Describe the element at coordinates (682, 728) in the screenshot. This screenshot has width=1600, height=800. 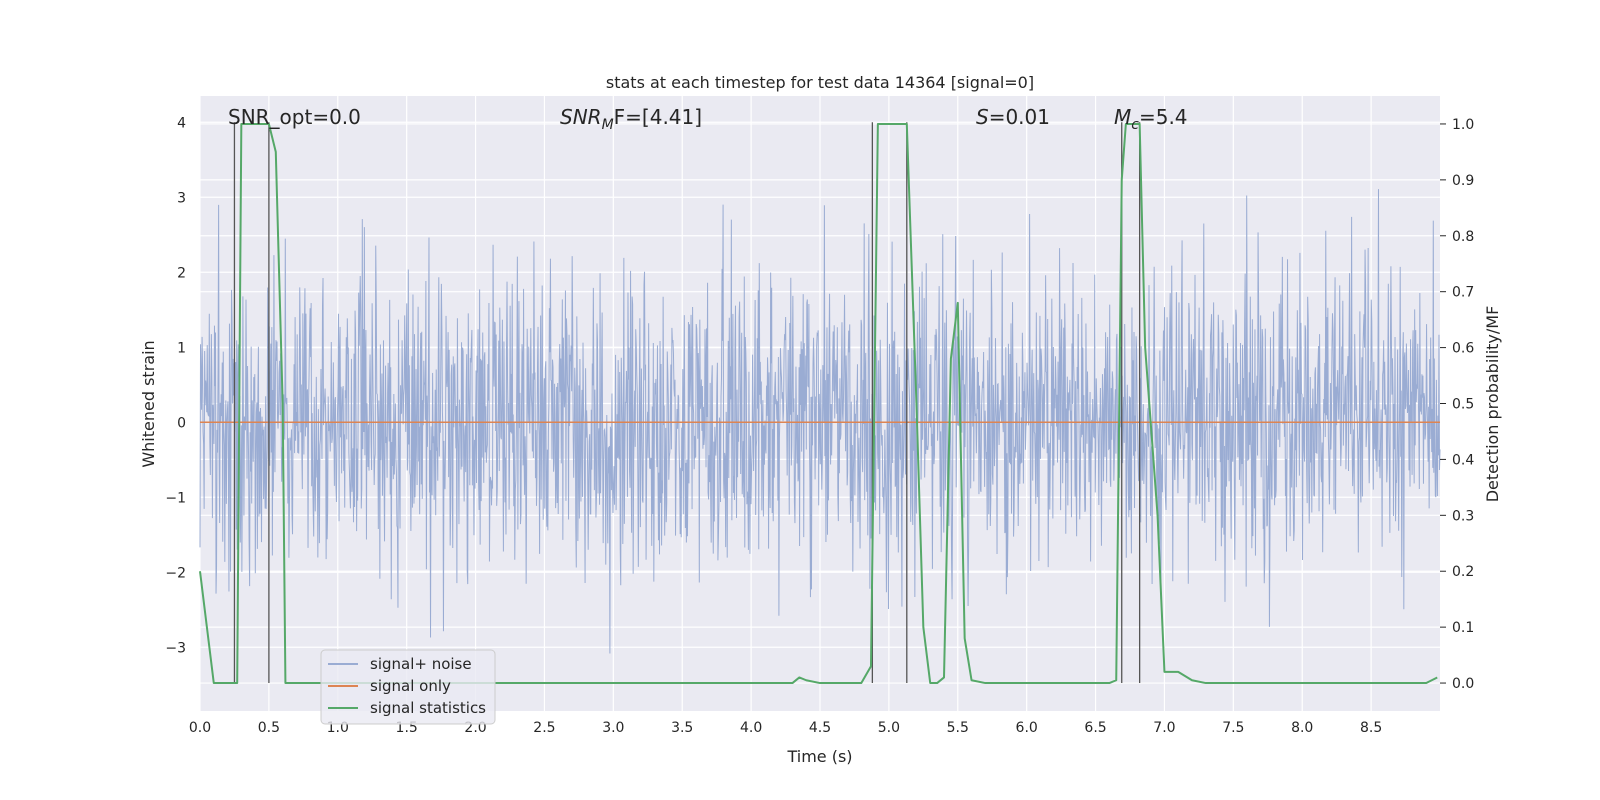
I see `x-tick-label: 3.5` at that location.